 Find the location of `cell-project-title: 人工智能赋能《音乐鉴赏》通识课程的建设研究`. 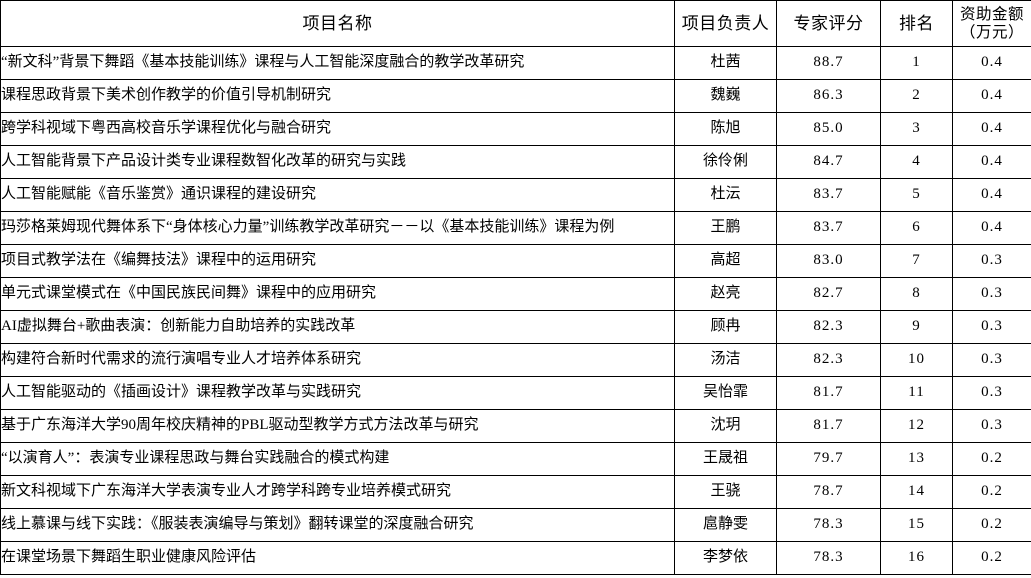

cell-project-title: 人工智能赋能《音乐鉴赏》通识课程的建设研究 is located at coordinates (337, 195).